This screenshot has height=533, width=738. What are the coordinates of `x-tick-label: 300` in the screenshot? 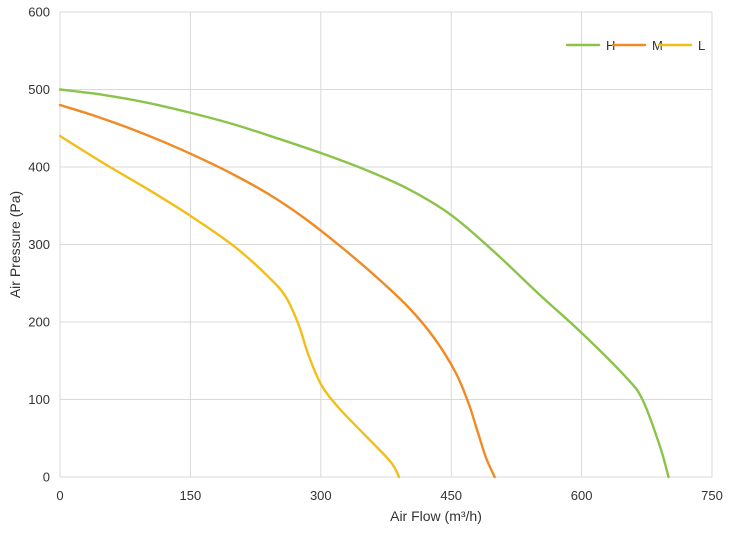 It's located at (321, 495).